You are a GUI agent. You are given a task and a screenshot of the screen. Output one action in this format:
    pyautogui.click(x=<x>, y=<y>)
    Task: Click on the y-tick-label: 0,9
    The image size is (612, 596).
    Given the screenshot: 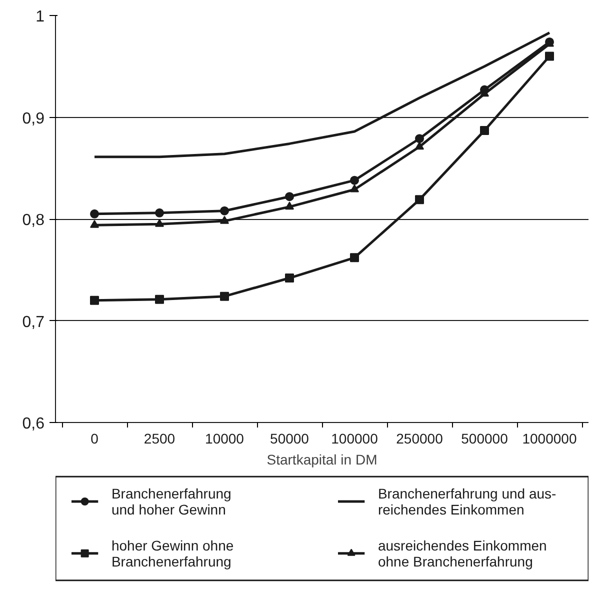 What is the action you would take?
    pyautogui.click(x=33, y=119)
    